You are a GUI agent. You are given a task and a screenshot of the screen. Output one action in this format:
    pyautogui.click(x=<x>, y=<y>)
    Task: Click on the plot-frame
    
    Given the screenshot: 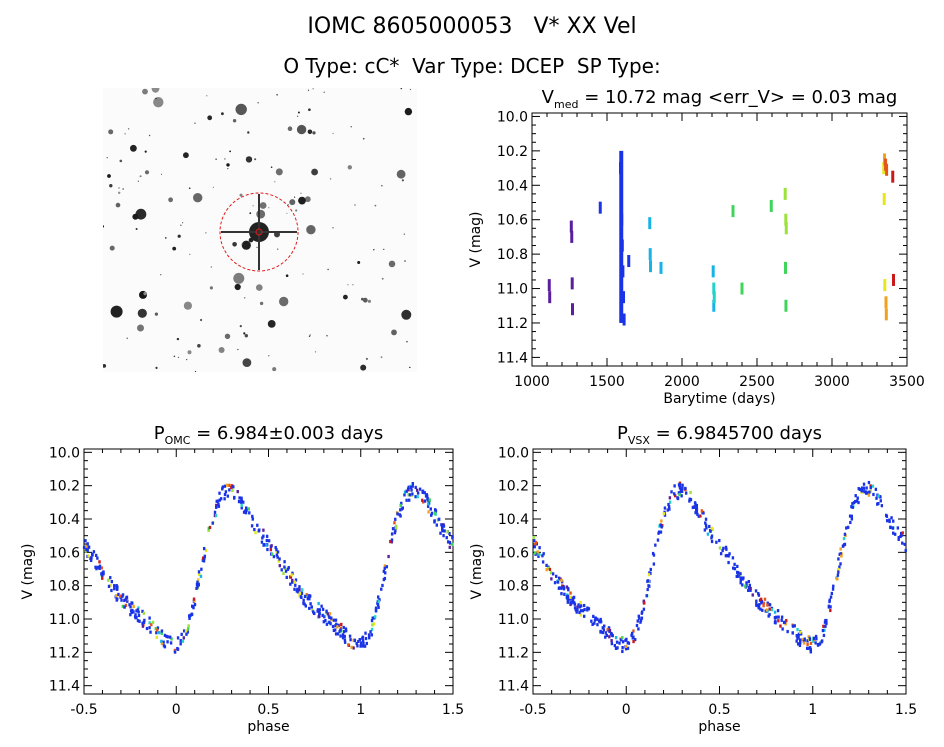 What is the action you would take?
    pyautogui.click(x=268, y=571)
    